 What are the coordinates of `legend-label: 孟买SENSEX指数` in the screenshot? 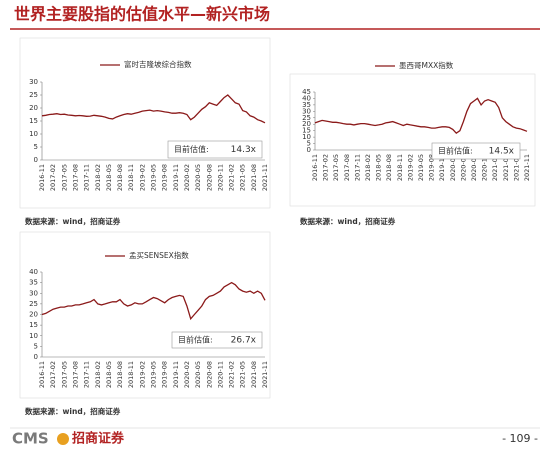 It's located at (159, 255).